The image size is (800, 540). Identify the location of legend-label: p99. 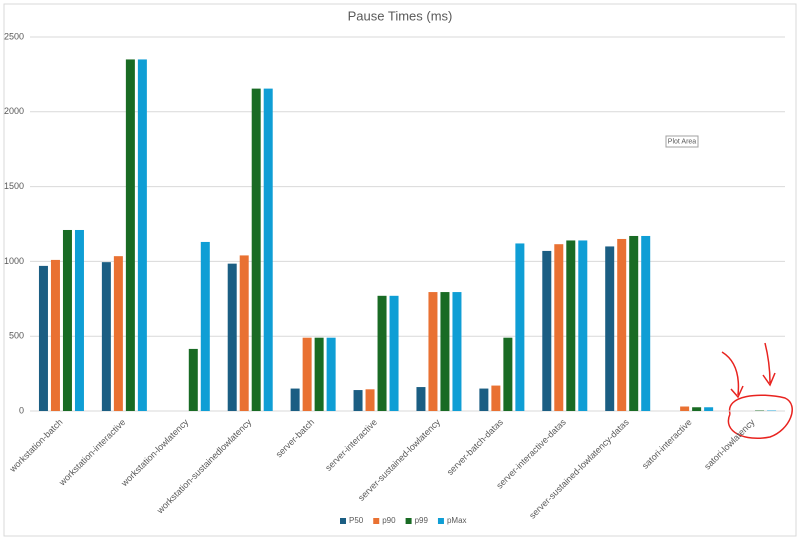
(422, 520).